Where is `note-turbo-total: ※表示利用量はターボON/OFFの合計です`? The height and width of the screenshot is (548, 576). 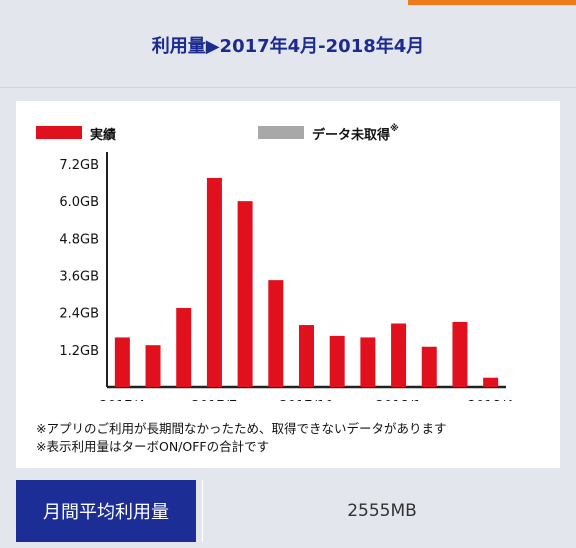 note-turbo-total: ※表示利用量はターボON/OFFの合計です is located at coordinates (153, 446).